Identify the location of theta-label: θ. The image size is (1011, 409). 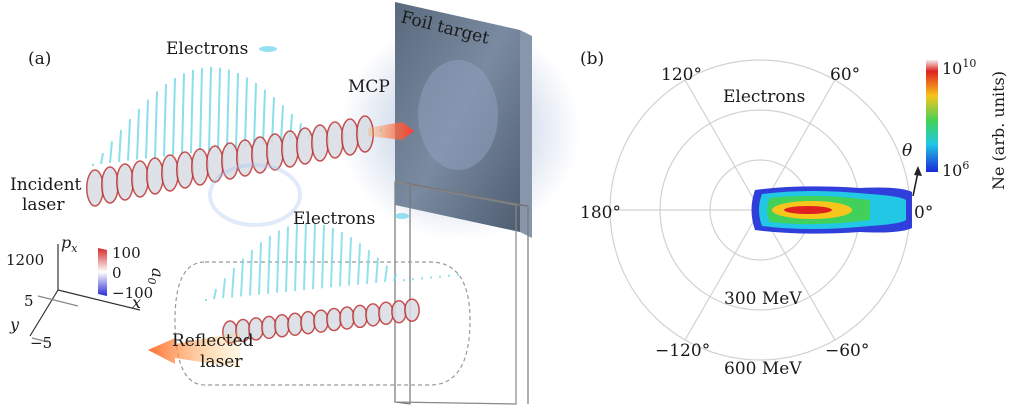
(907, 151).